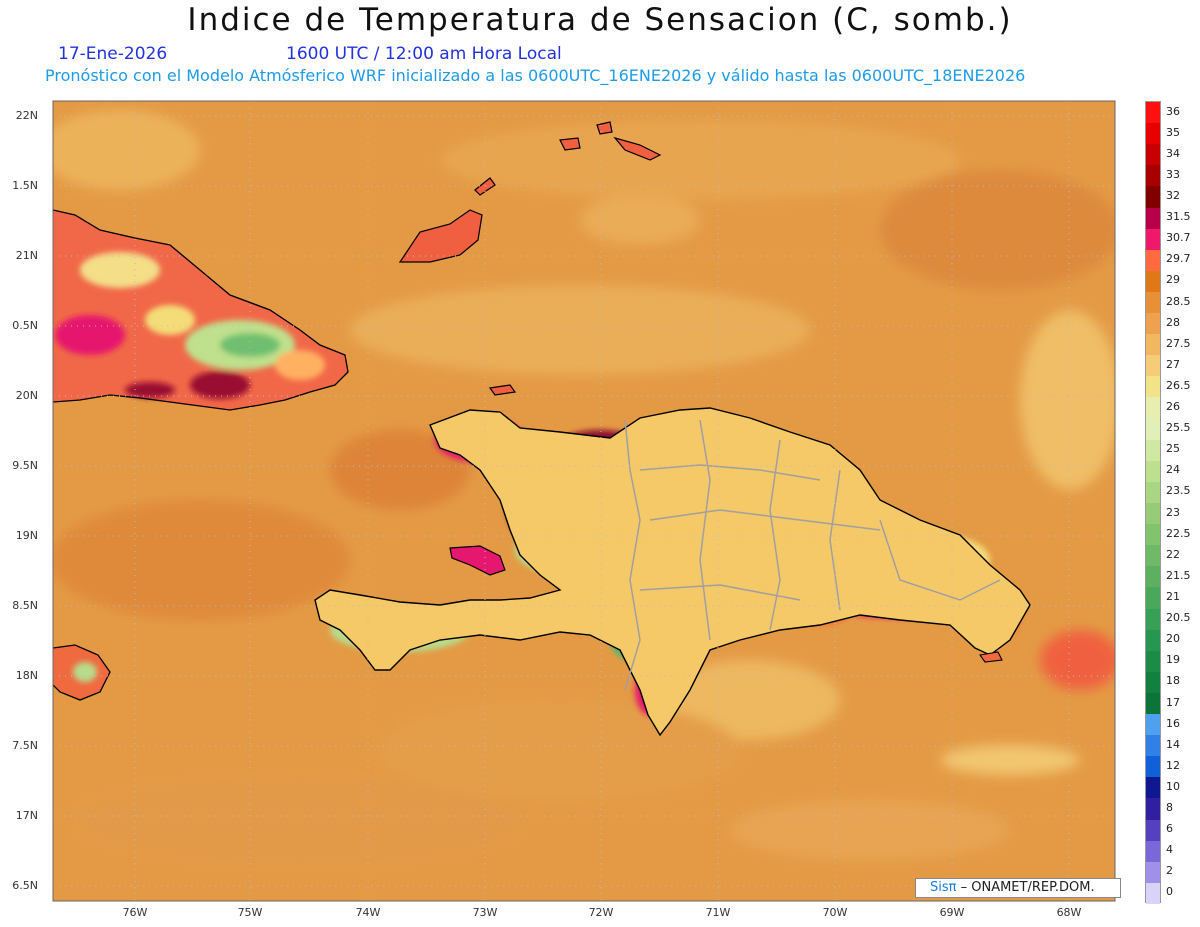  Describe the element at coordinates (1173, 512) in the screenshot. I see `legend-label: 23` at that location.